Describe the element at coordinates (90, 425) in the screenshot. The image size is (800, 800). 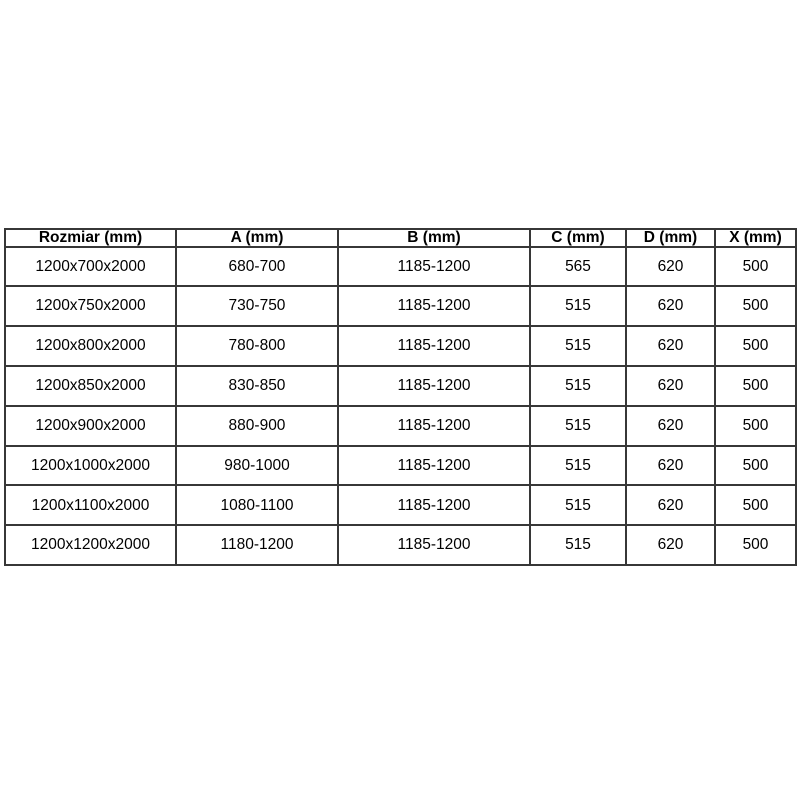
I see `table-cell: 1200x900x2000` at that location.